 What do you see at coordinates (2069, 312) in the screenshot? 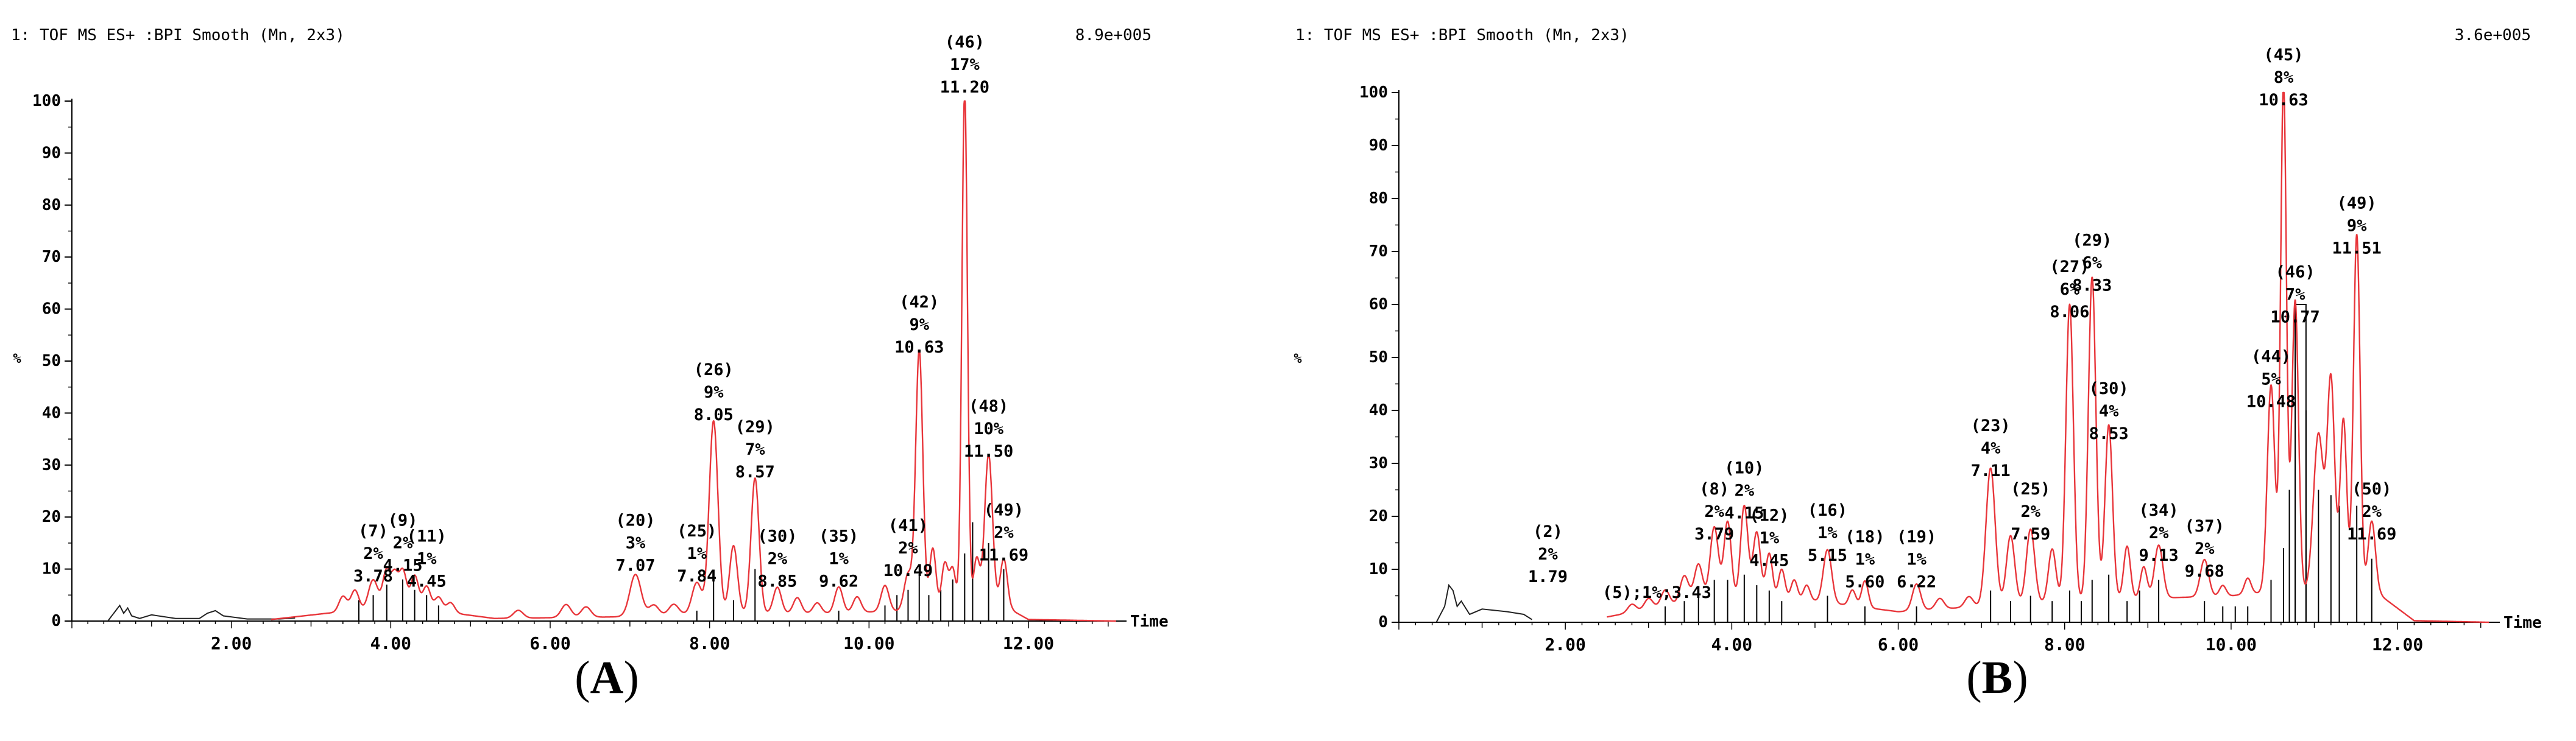
I see `peak-annotation: 8.06` at bounding box center [2069, 312].